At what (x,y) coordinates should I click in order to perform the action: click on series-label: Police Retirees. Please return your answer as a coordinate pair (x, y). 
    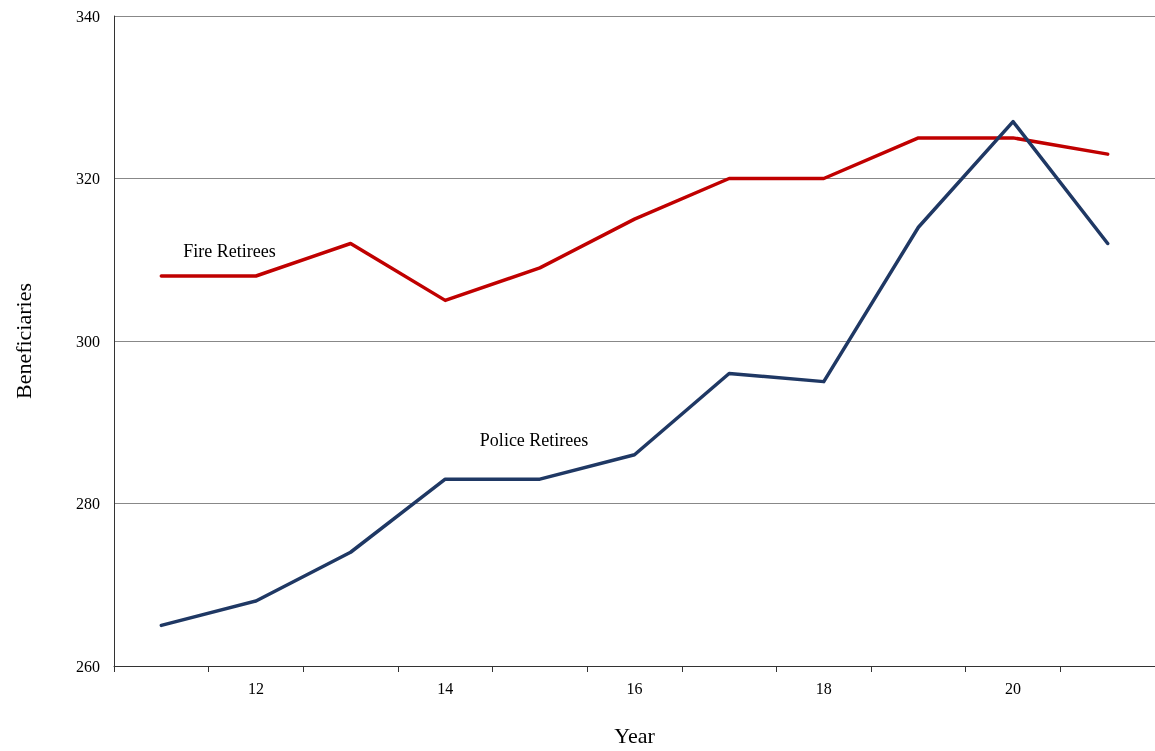
    Looking at the image, I should click on (534, 440).